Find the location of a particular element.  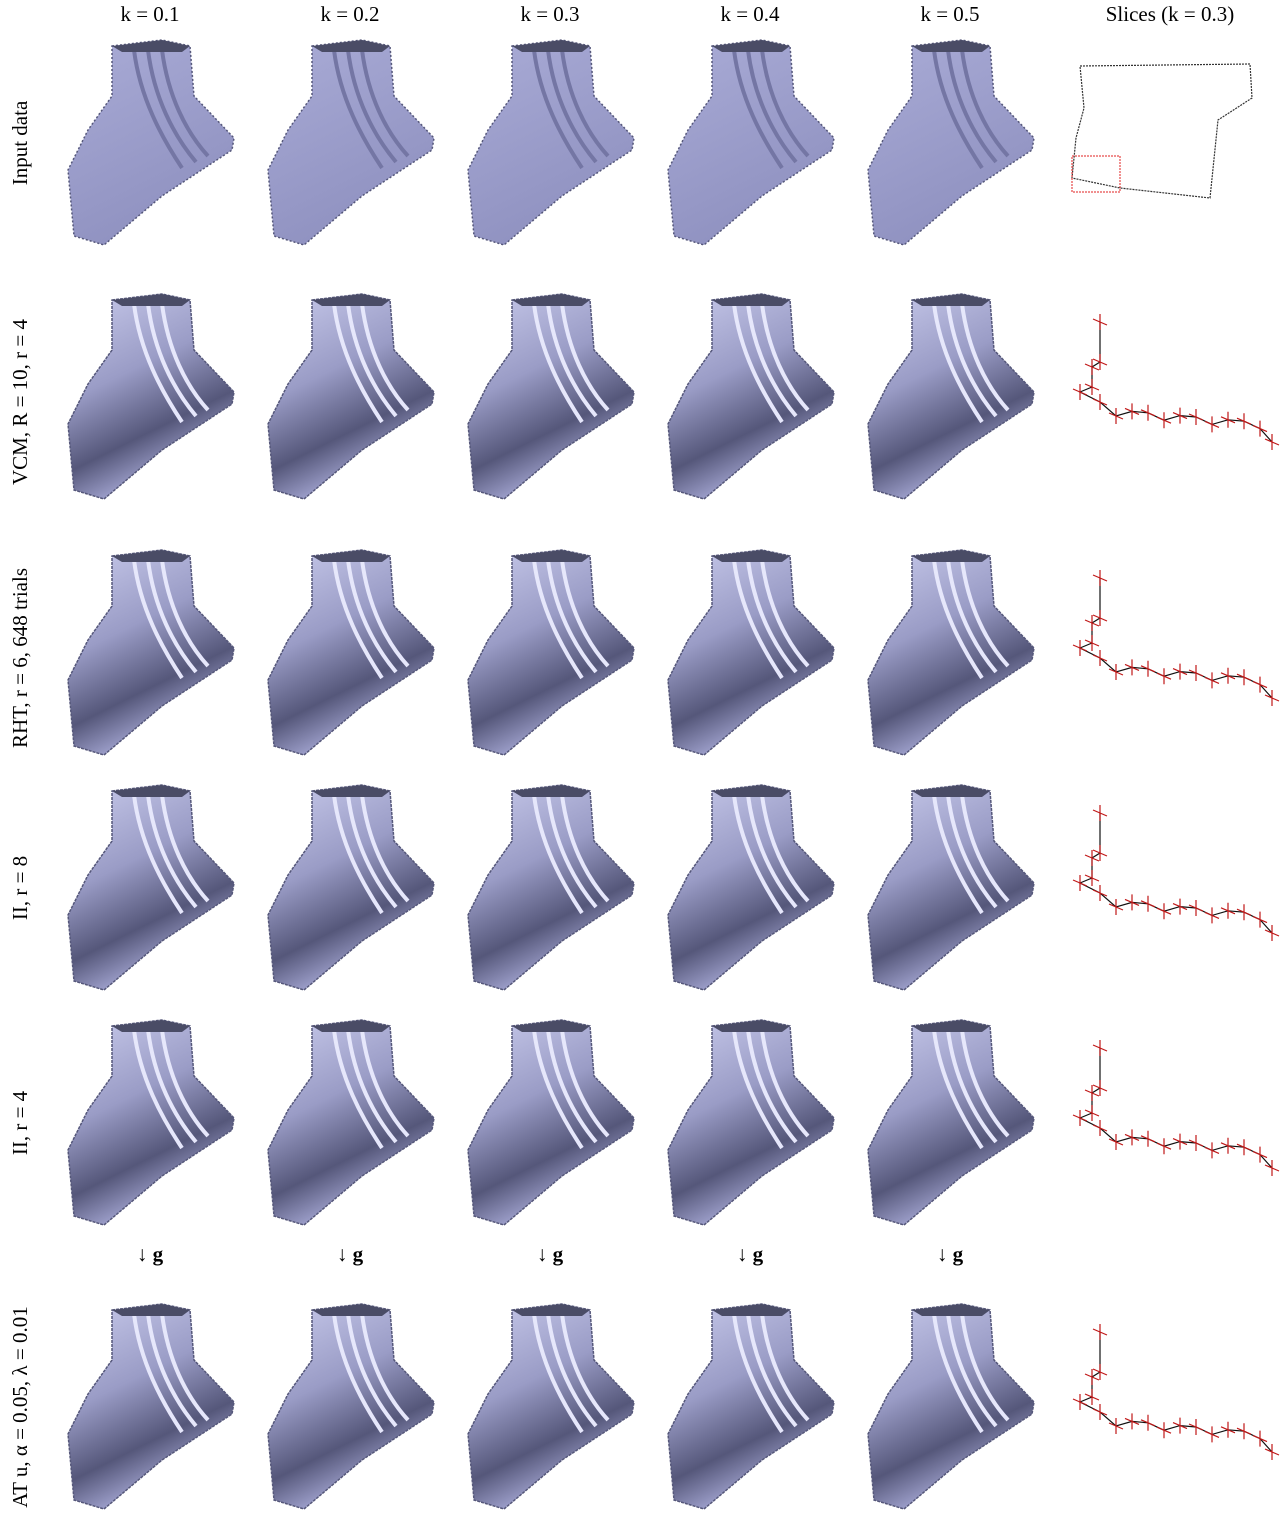

column-header: k = 0.4 is located at coordinates (750, 14).